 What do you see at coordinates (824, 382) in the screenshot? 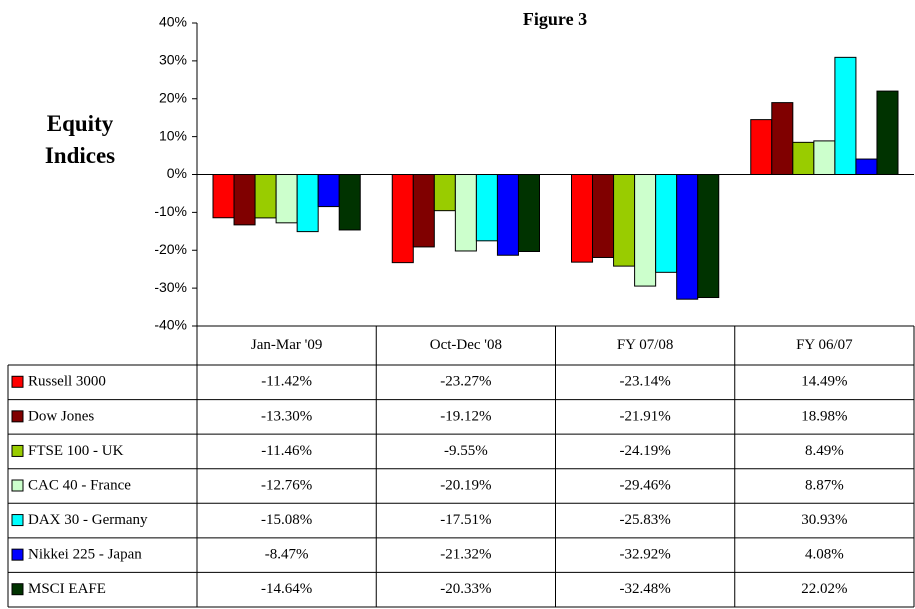
I see `table-value: 14.49%` at bounding box center [824, 382].